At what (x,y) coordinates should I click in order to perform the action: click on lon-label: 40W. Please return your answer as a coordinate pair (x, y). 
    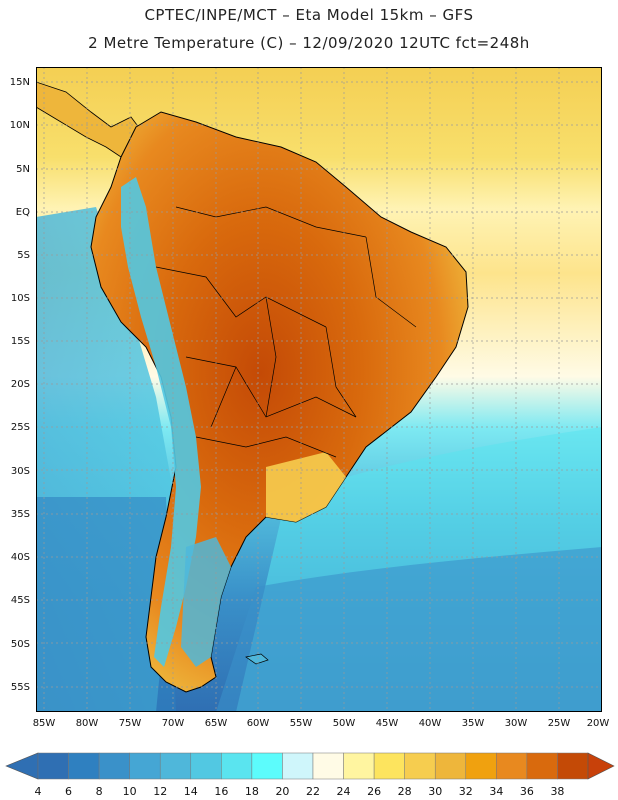
    Looking at the image, I should click on (430, 723).